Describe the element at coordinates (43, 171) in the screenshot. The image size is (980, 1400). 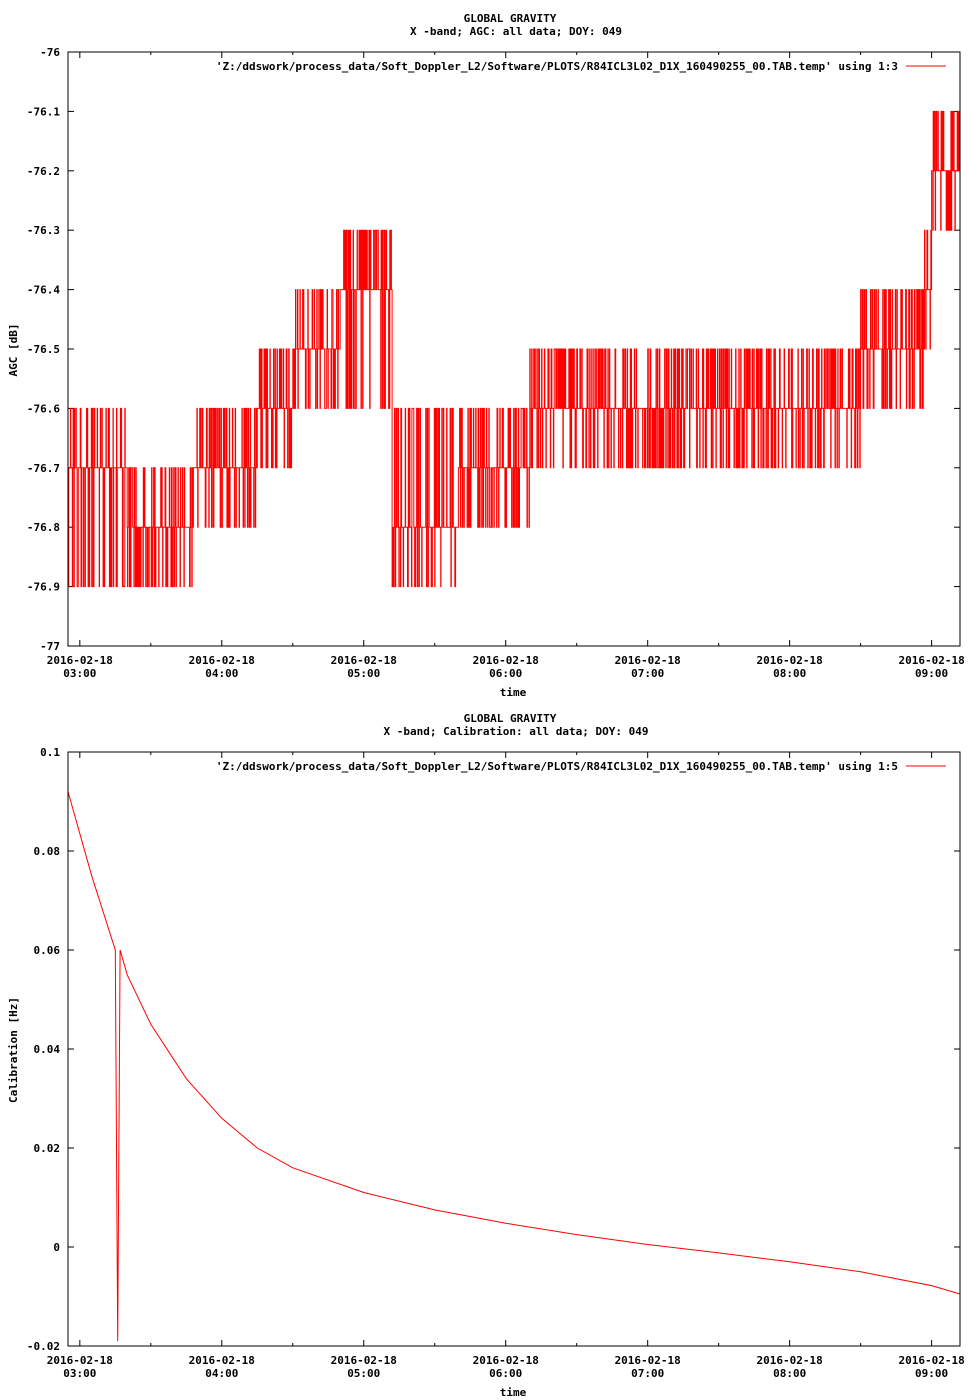
I see `chart-agc-ytick-label: -76.2` at that location.